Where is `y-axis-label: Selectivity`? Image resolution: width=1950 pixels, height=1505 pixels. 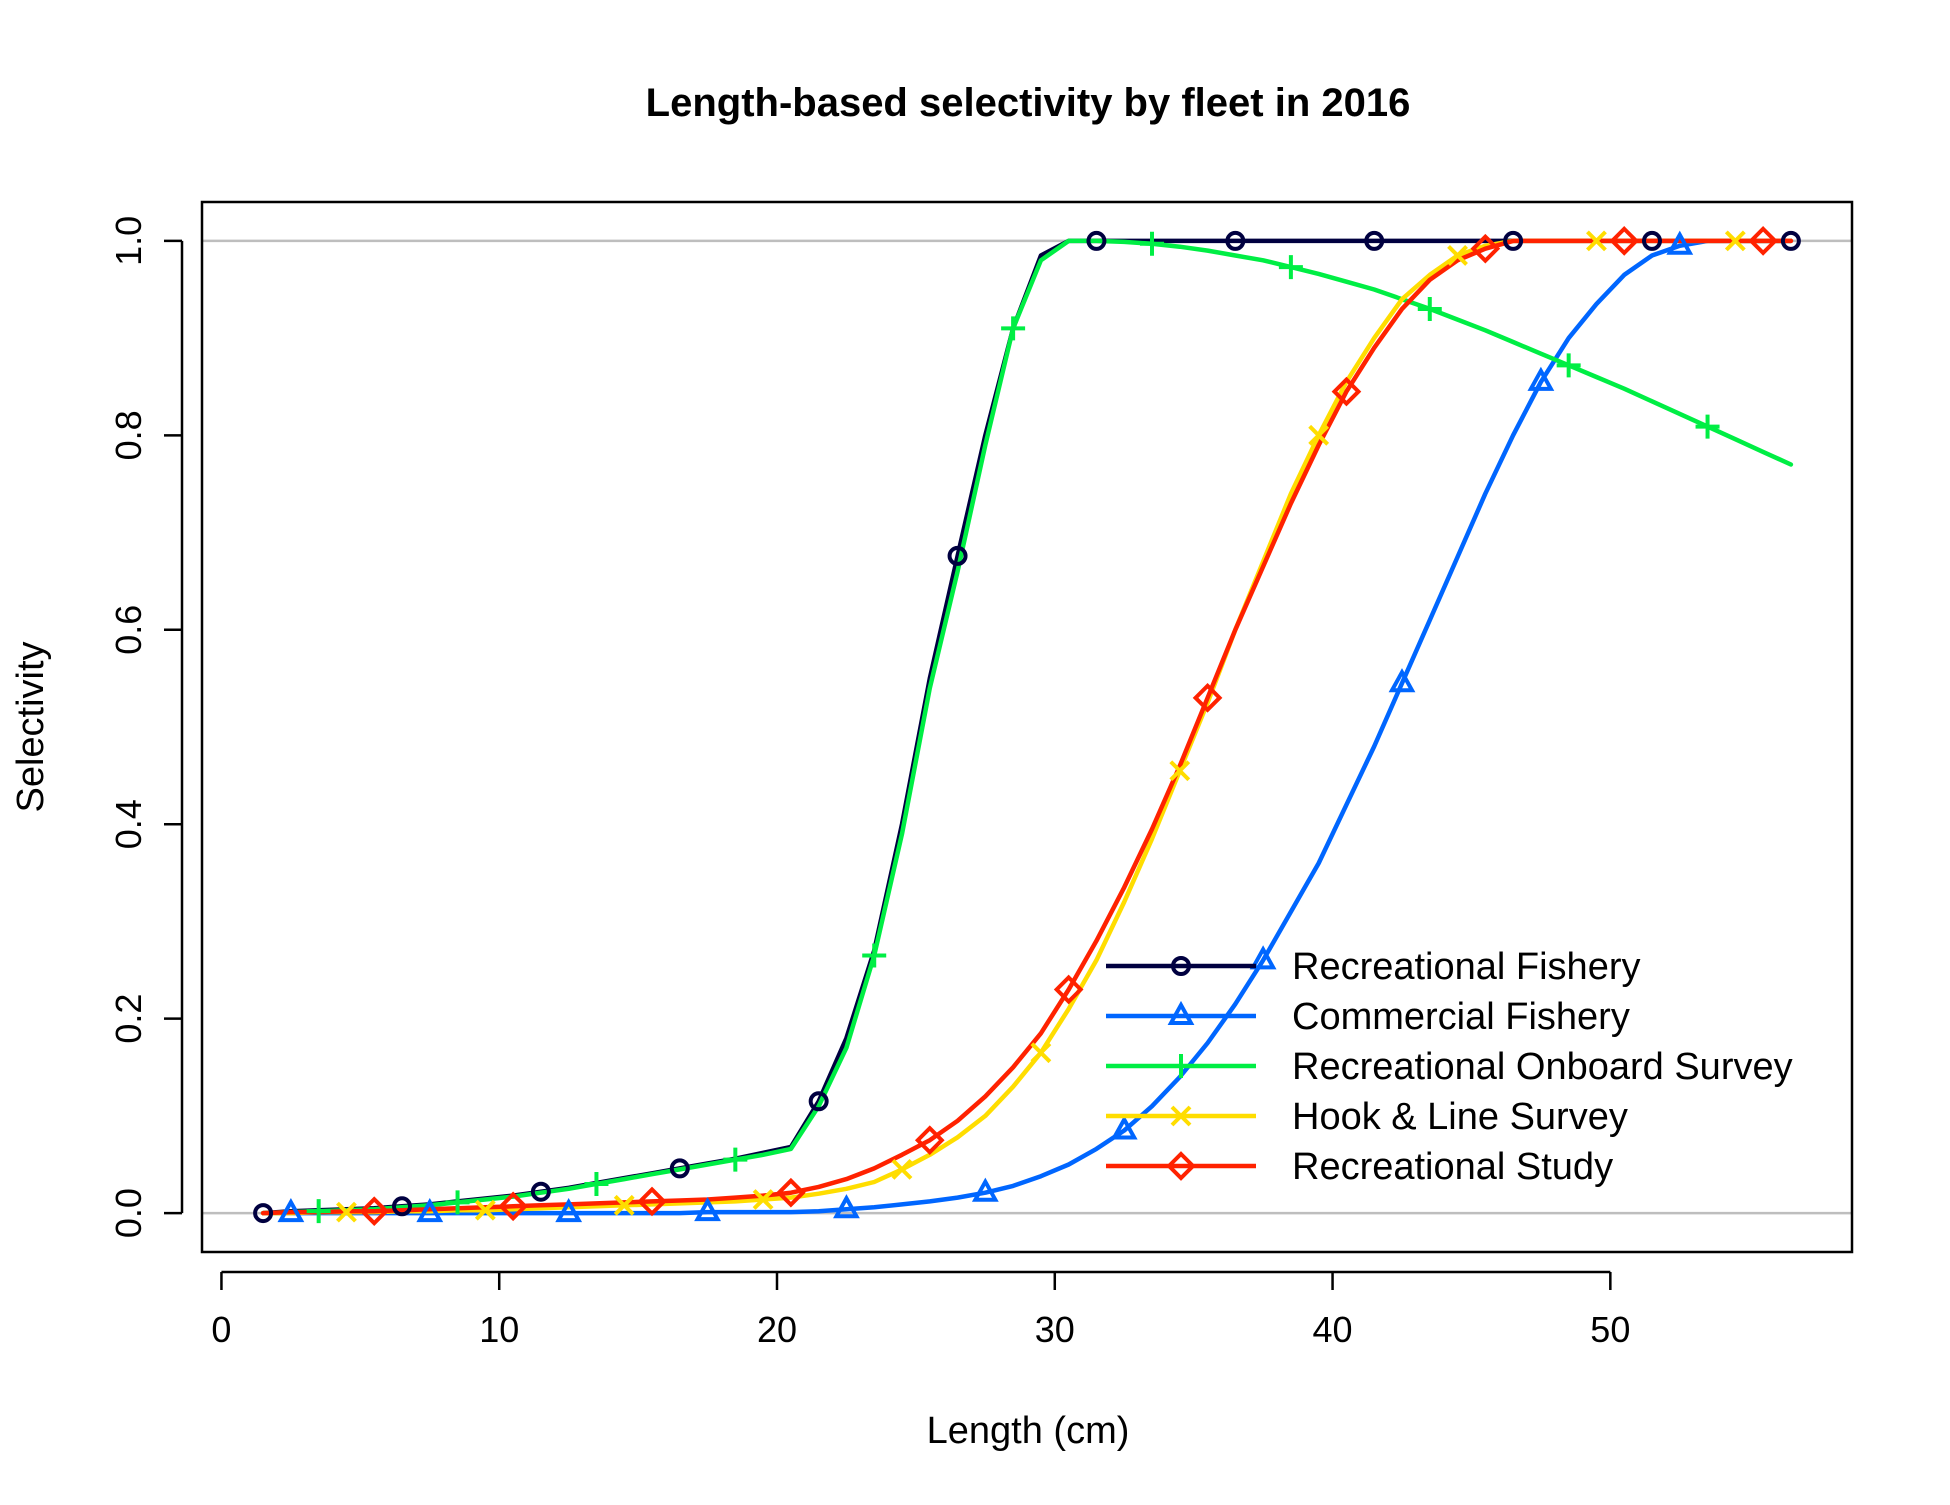
y-axis-label: Selectivity is located at coordinates (31, 726).